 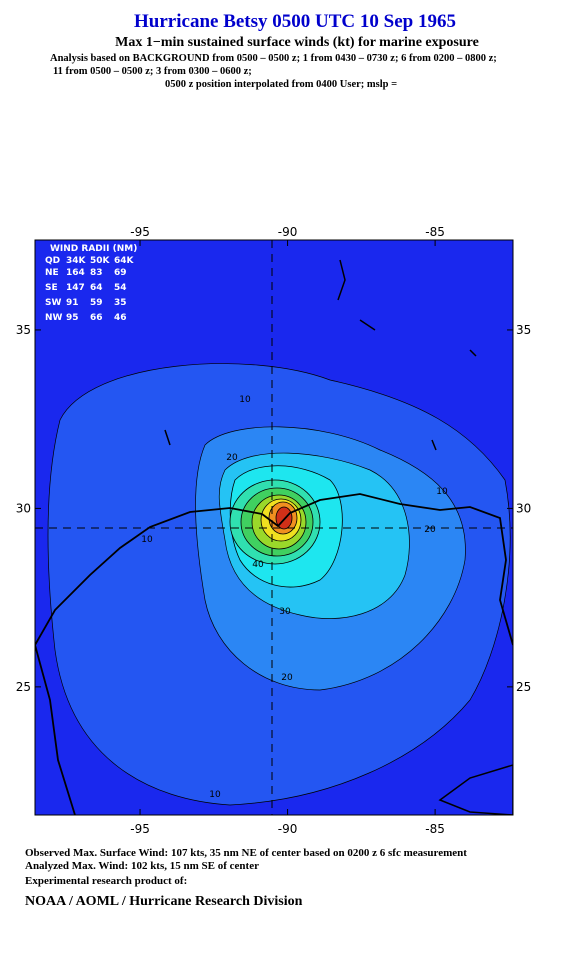 I want to click on wind-radii-header: QD, so click(x=52, y=261).